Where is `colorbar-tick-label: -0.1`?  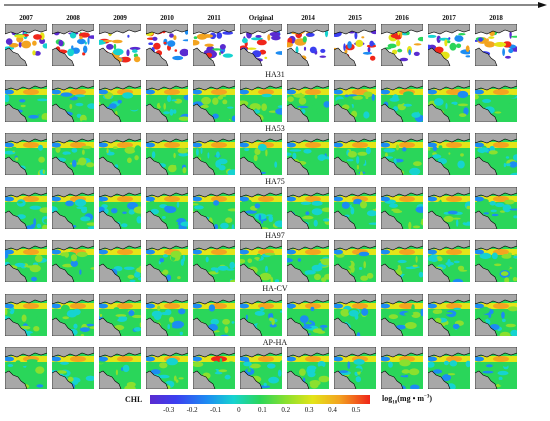
colorbar-tick-label: -0.1 is located at coordinates (215, 410).